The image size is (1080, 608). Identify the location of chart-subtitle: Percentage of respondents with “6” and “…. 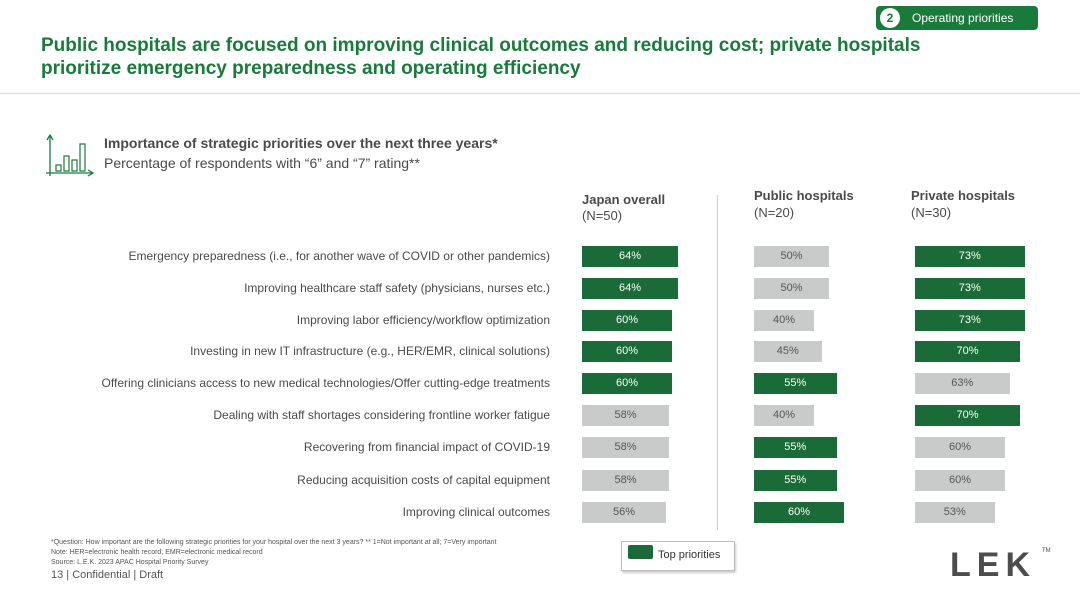
(262, 163).